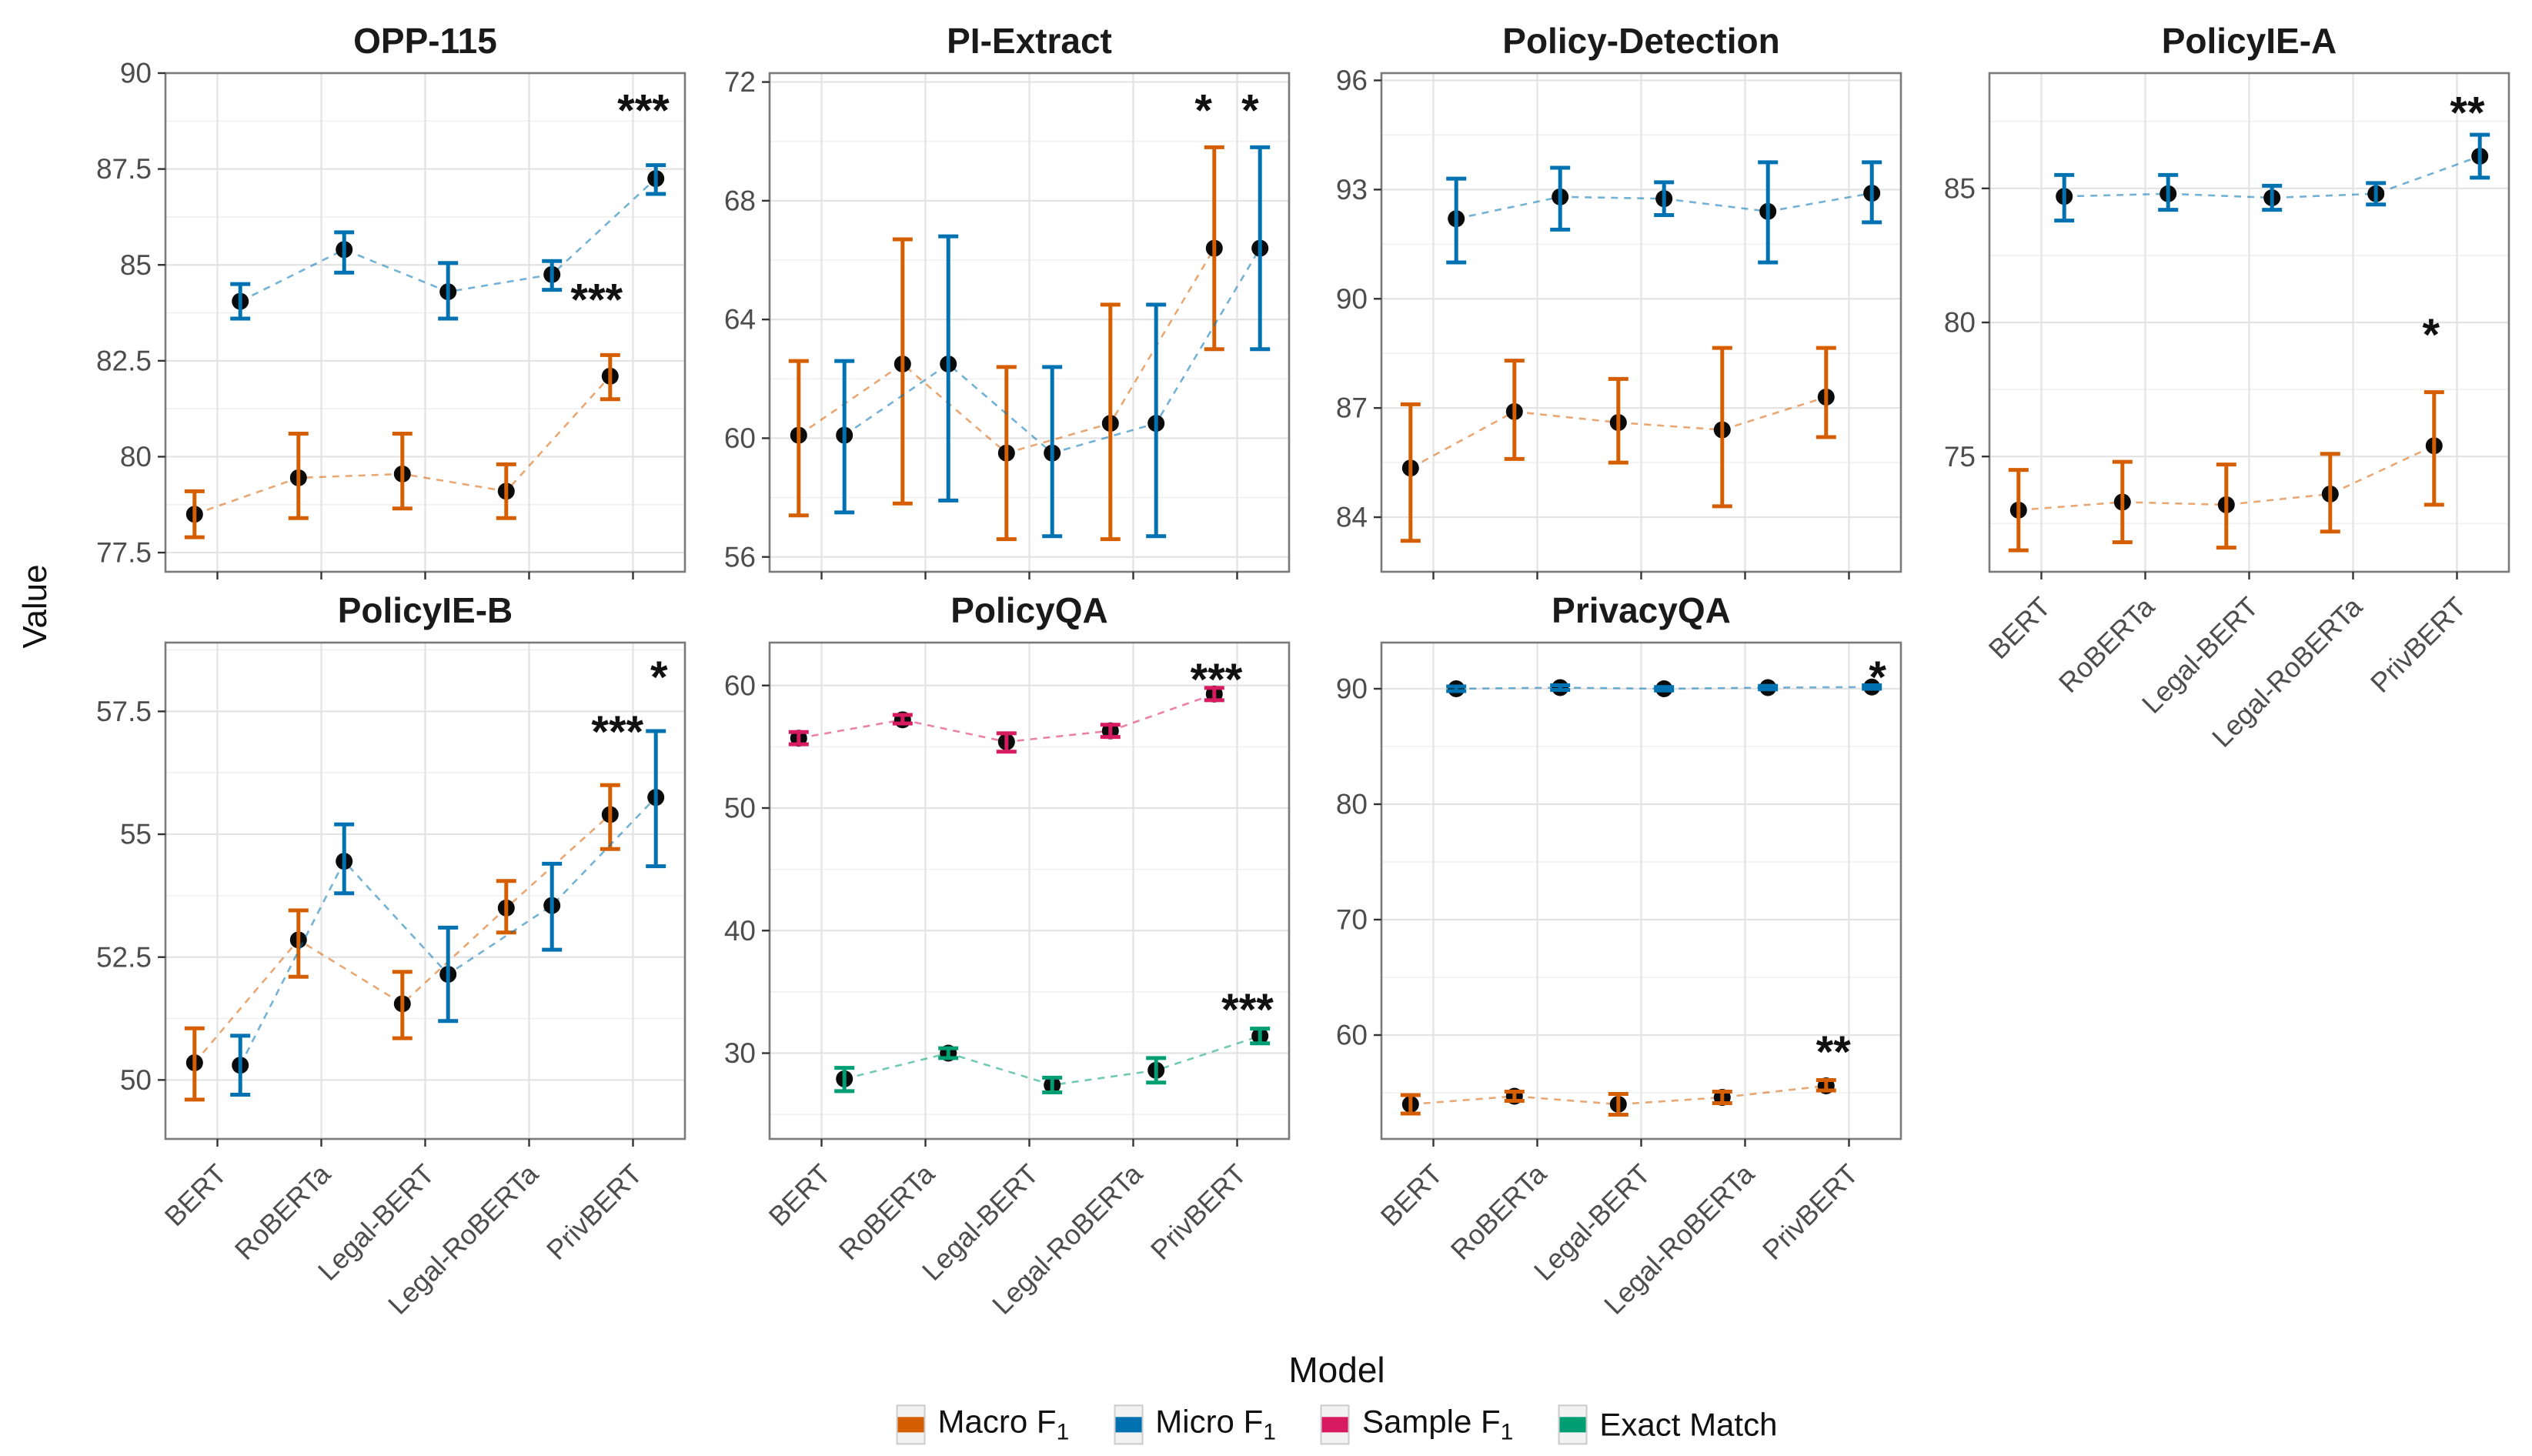 Image resolution: width=2532 pixels, height=1456 pixels. Describe the element at coordinates (1029, 41) in the screenshot. I see `panel-title: PI-Extract` at that location.